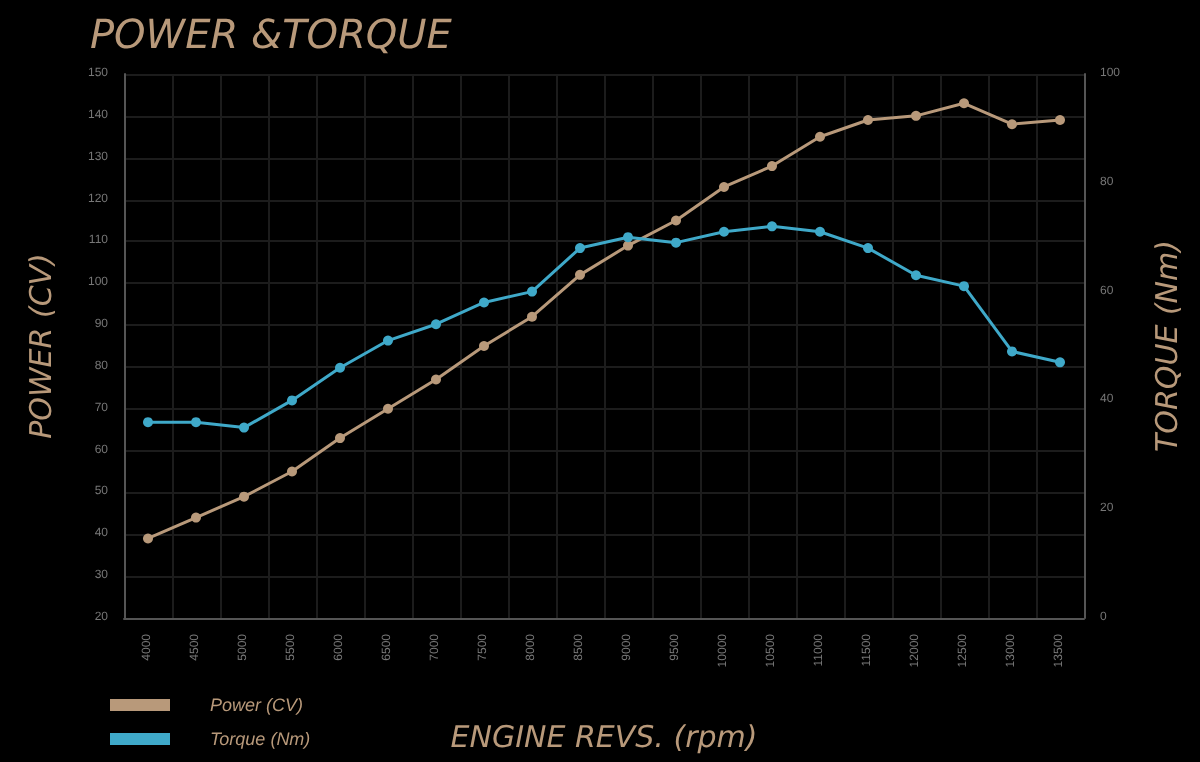 This screenshot has width=1200, height=762. Describe the element at coordinates (41, 346) in the screenshot. I see `y-axis-title: POWER (CV)` at that location.